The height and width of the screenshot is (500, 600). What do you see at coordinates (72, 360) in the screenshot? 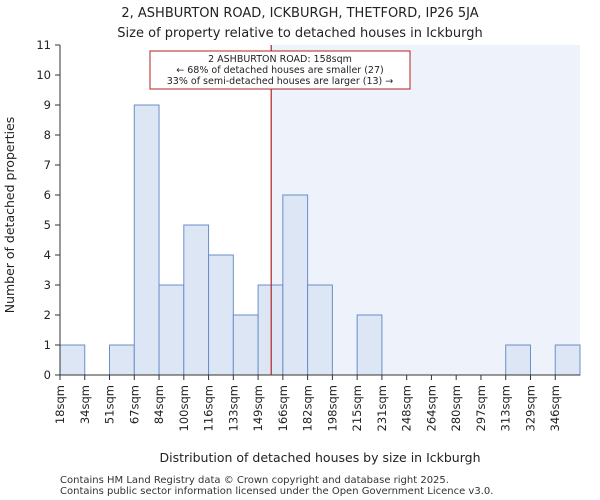
I see `bar-18sqm` at bounding box center [72, 360].